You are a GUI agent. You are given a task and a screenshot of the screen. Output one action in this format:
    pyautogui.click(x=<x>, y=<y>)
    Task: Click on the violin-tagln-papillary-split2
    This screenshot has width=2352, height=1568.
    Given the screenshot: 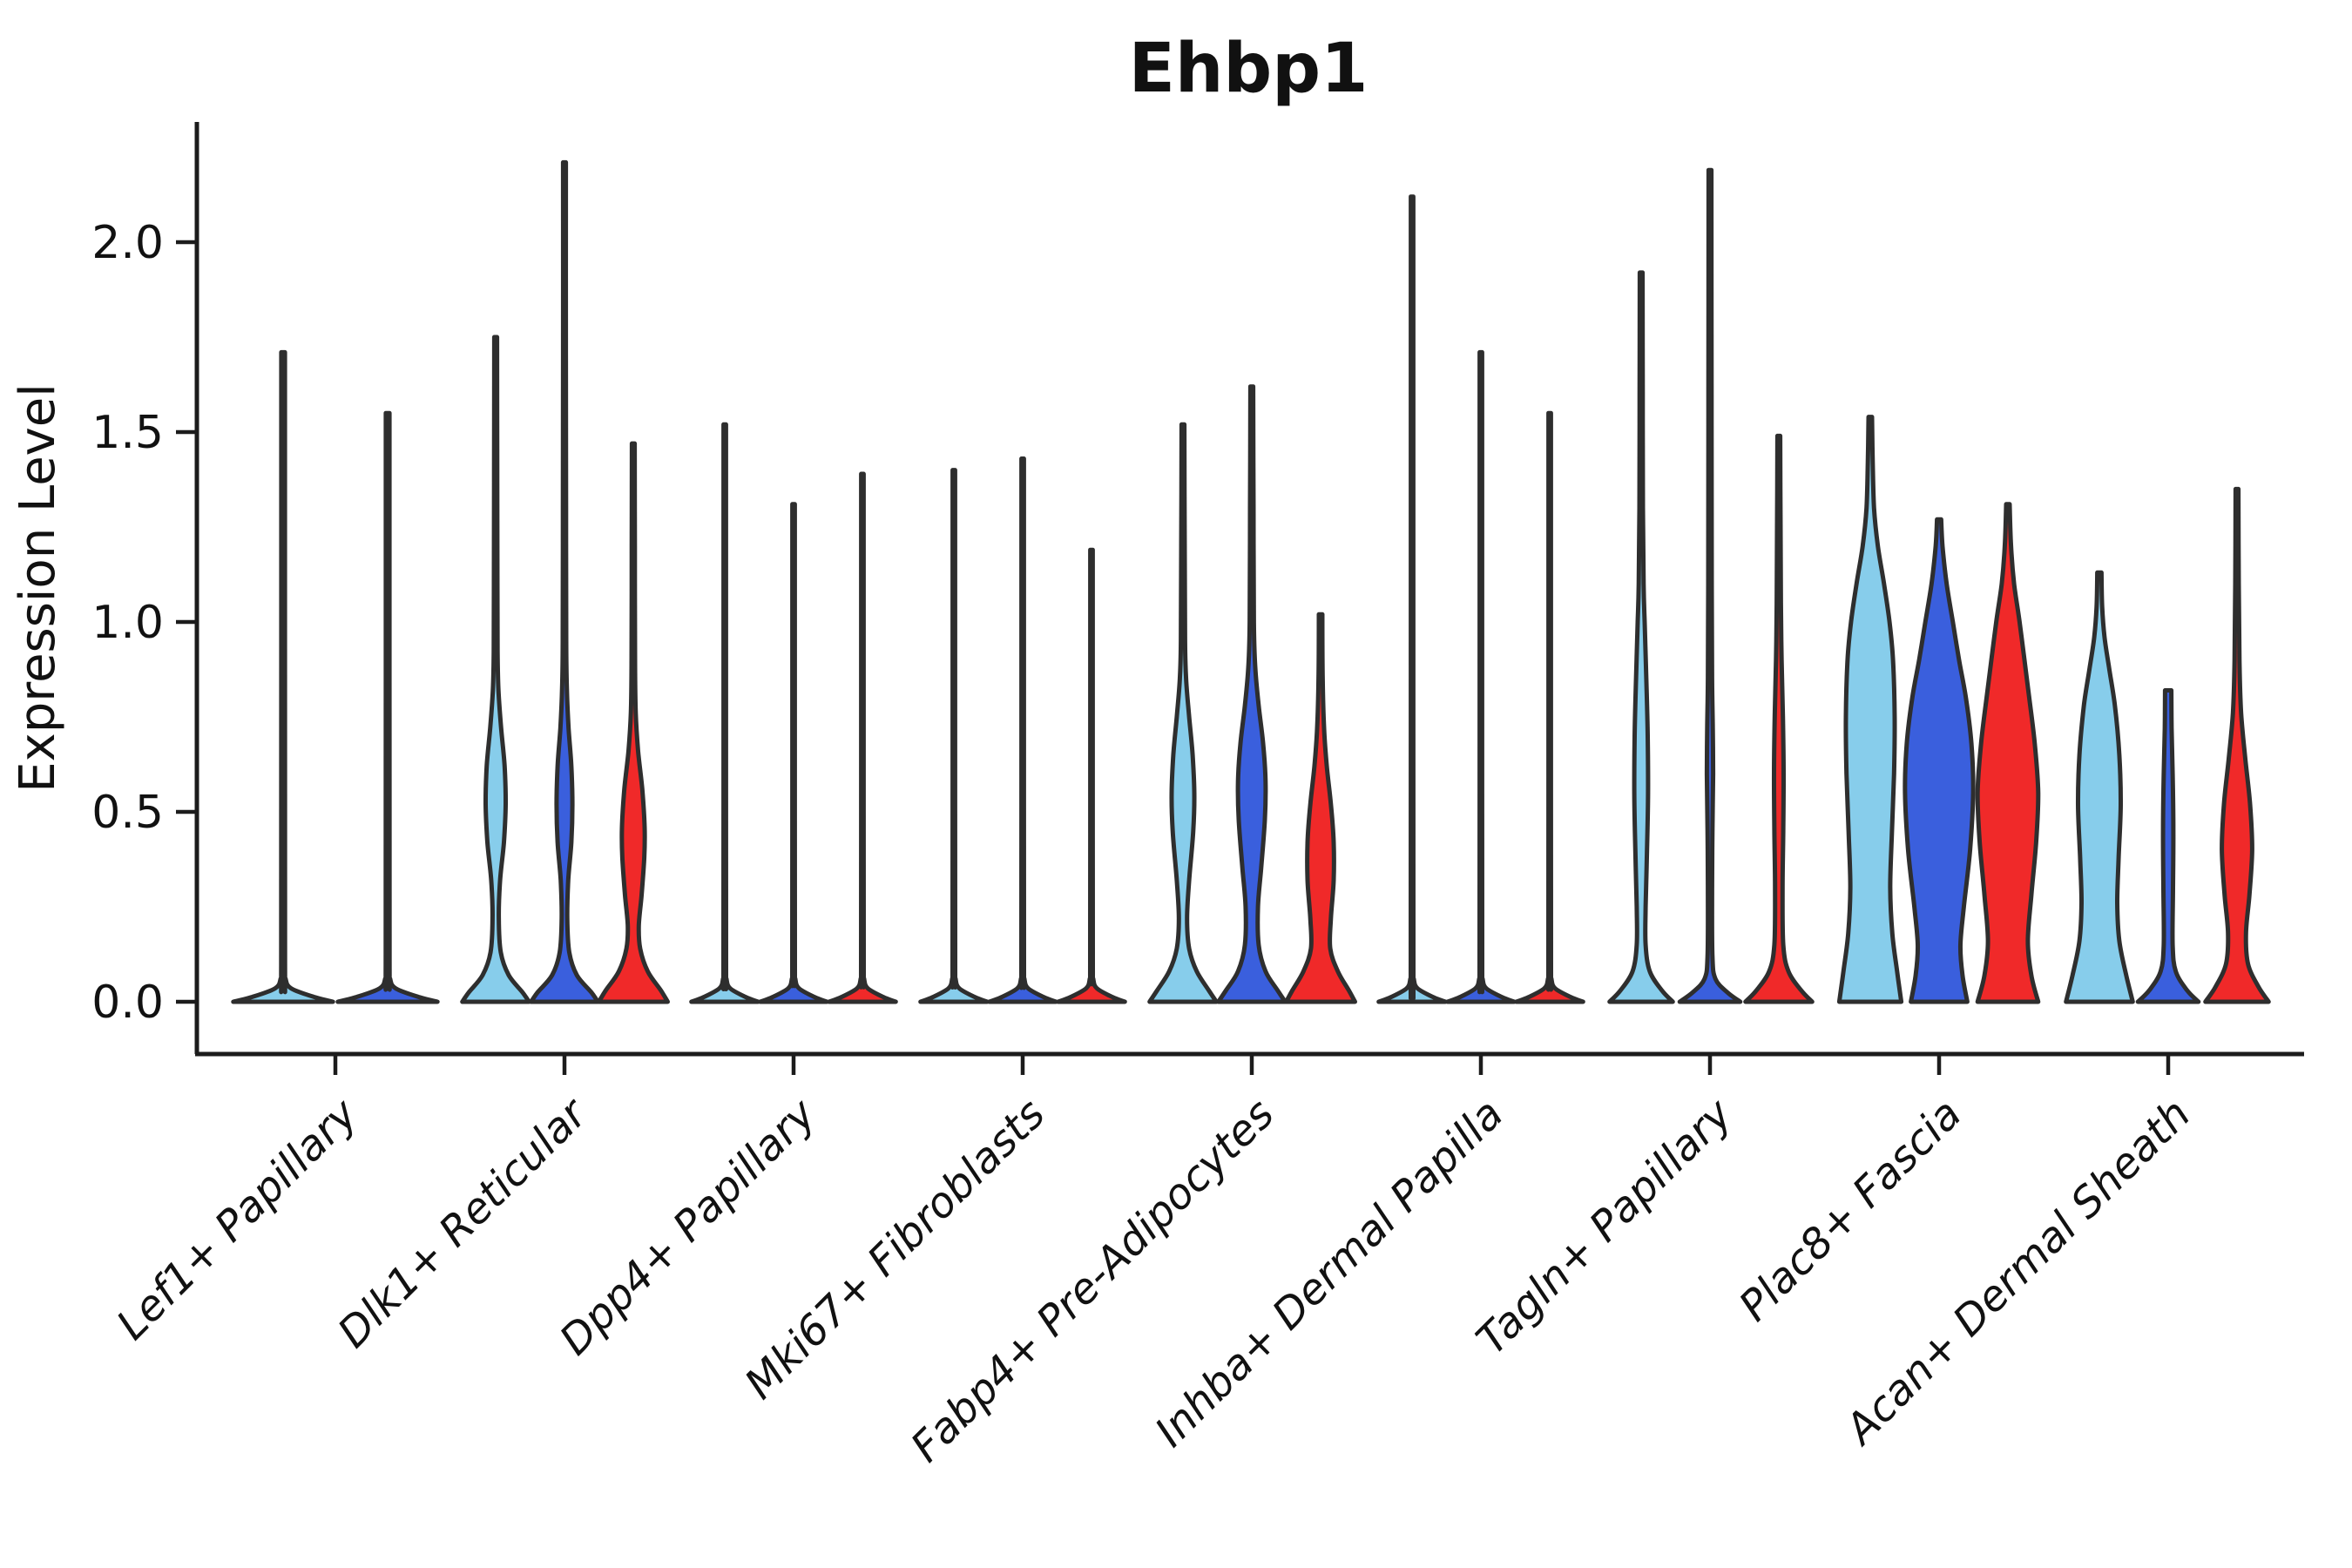 What is the action you would take?
    pyautogui.click(x=1710, y=585)
    